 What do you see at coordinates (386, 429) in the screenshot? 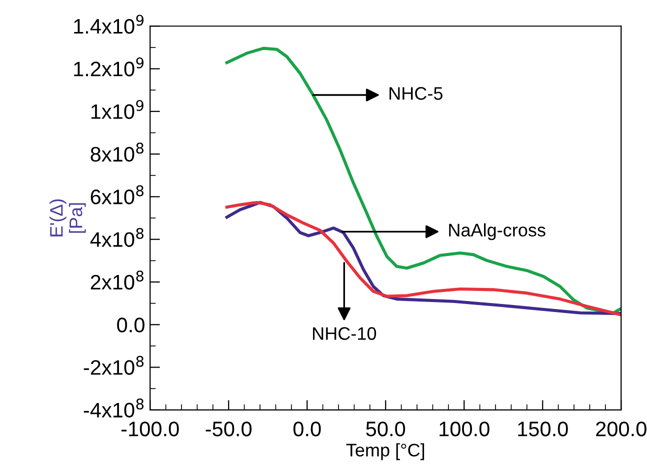
I see `x-tick-label: 50.0` at bounding box center [386, 429].